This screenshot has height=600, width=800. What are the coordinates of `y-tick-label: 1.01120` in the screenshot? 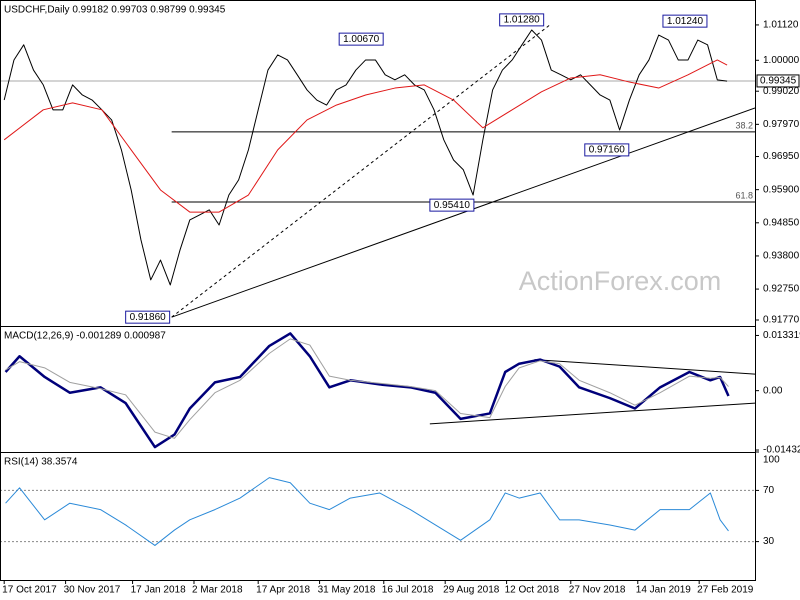 It's located at (781, 25).